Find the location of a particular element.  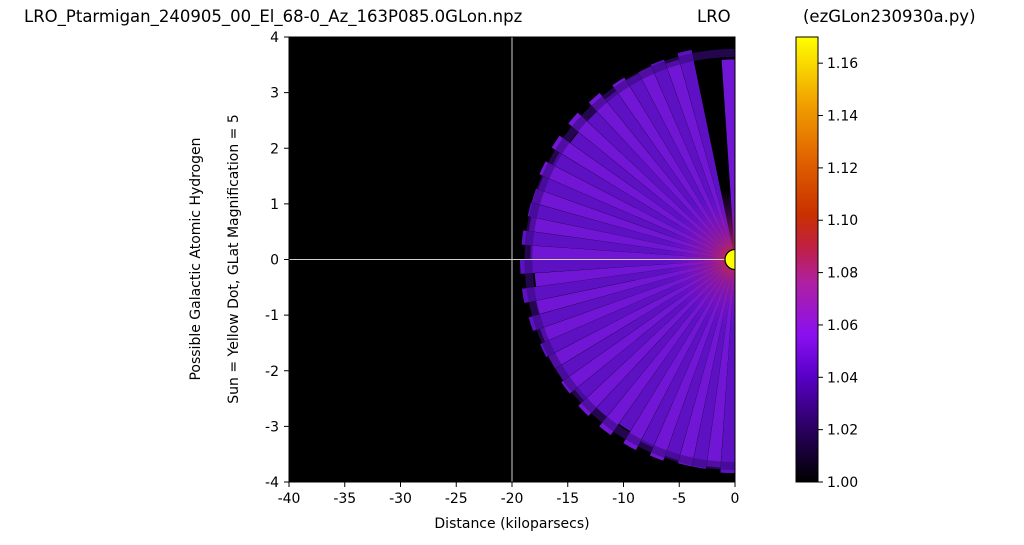

colorbar-tick-label: 1.14 is located at coordinates (842, 117).